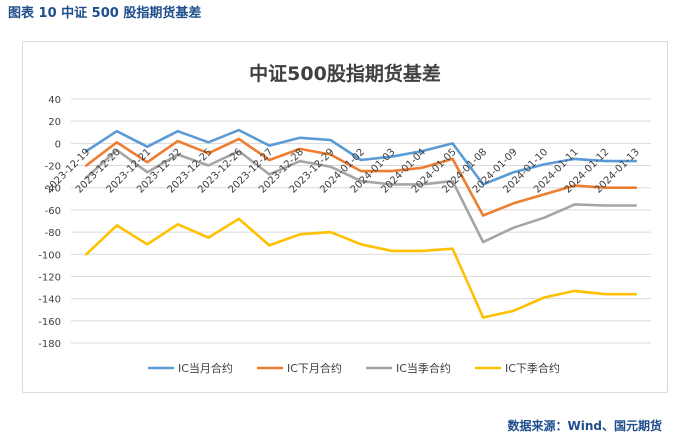  What do you see at coordinates (58, 144) in the screenshot?
I see `y-tick-label: 0` at bounding box center [58, 144].